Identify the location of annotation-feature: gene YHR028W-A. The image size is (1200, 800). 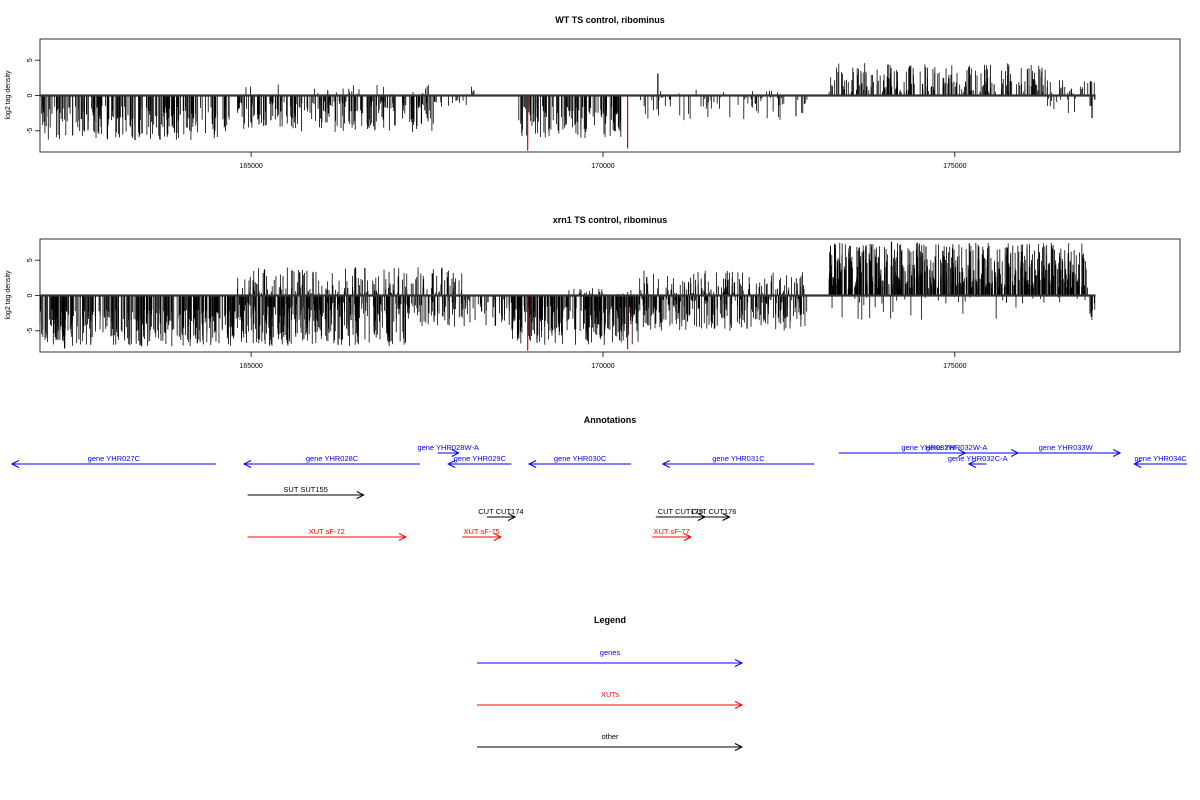
(448, 450).